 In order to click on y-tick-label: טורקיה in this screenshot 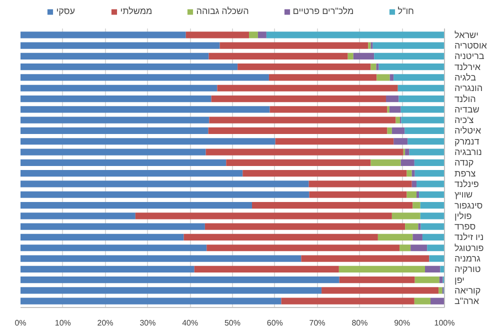, I will do `click(467, 269)`.